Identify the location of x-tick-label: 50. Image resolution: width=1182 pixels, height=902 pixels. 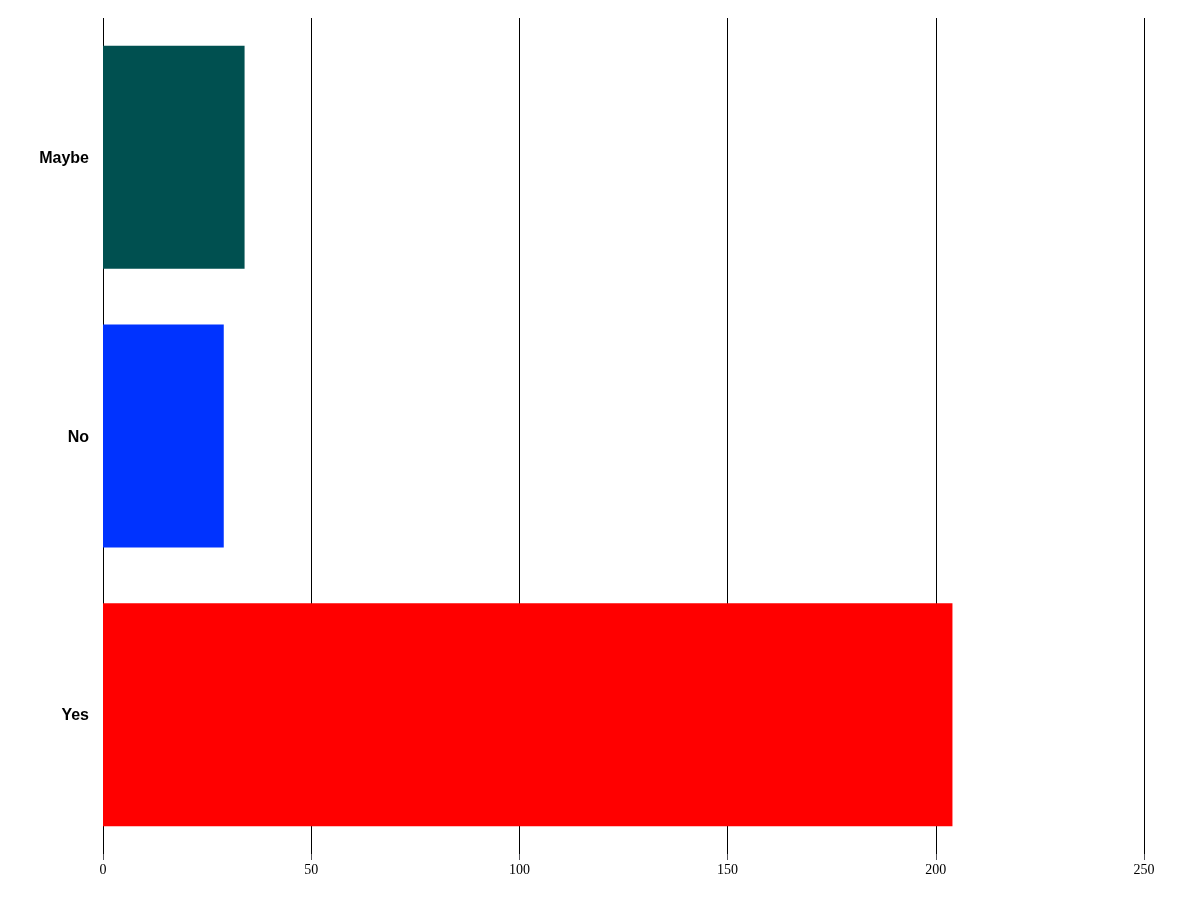
(311, 869).